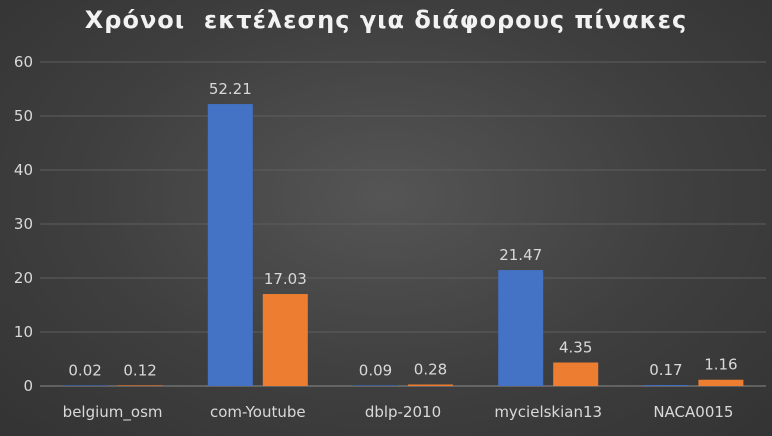 This screenshot has width=772, height=436. I want to click on y-tick-label: 20, so click(23, 278).